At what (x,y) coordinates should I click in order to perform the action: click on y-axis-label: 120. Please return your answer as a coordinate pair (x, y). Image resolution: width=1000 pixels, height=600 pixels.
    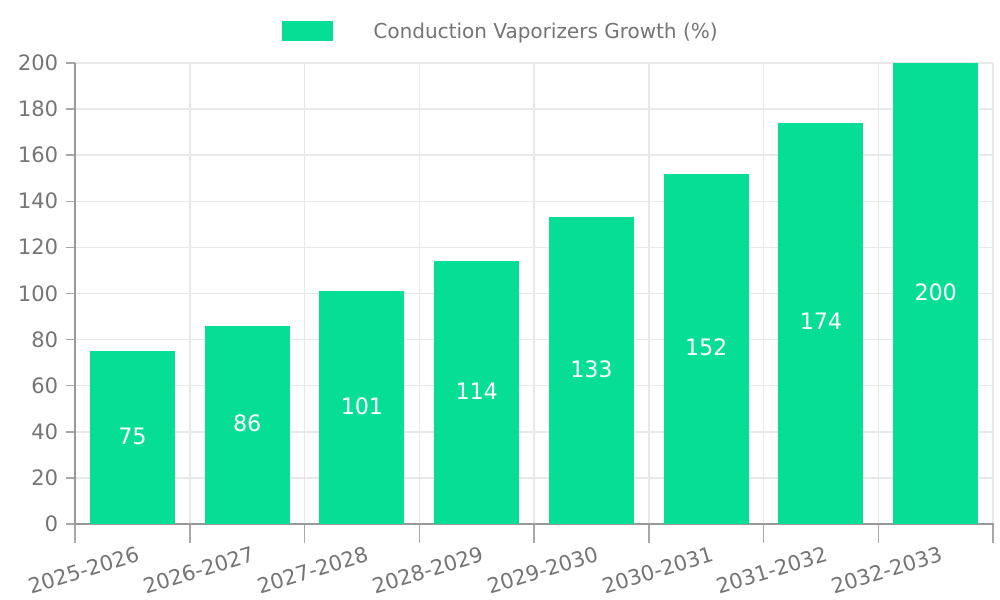
    Looking at the image, I should click on (37, 247).